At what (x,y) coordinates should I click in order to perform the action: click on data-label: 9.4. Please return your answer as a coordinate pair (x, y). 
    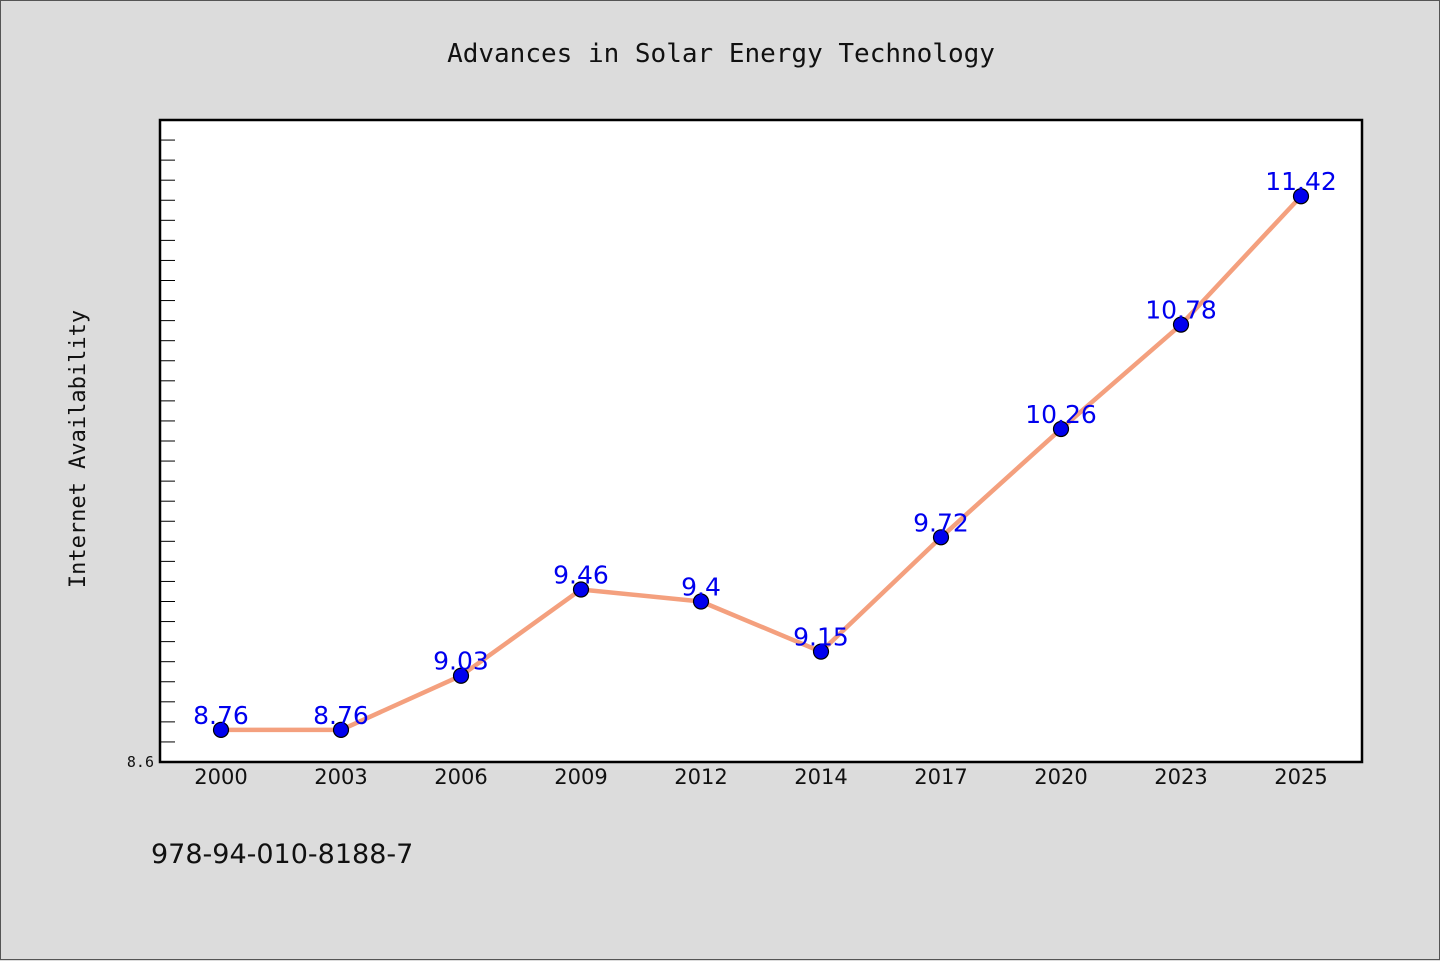
    Looking at the image, I should click on (701, 587).